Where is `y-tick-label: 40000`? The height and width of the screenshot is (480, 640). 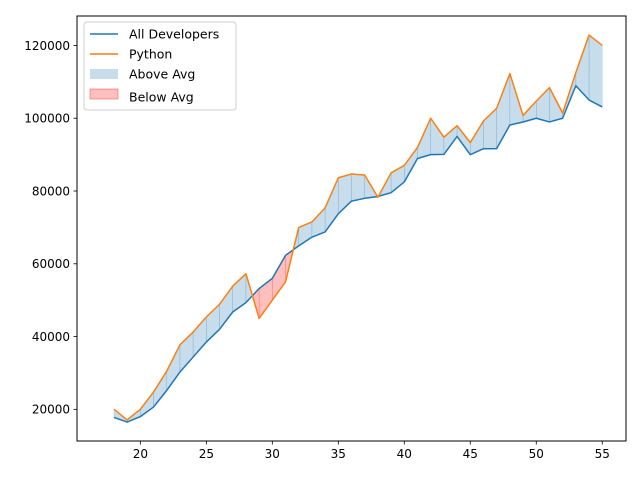
y-tick-label: 40000 is located at coordinates (51, 337).